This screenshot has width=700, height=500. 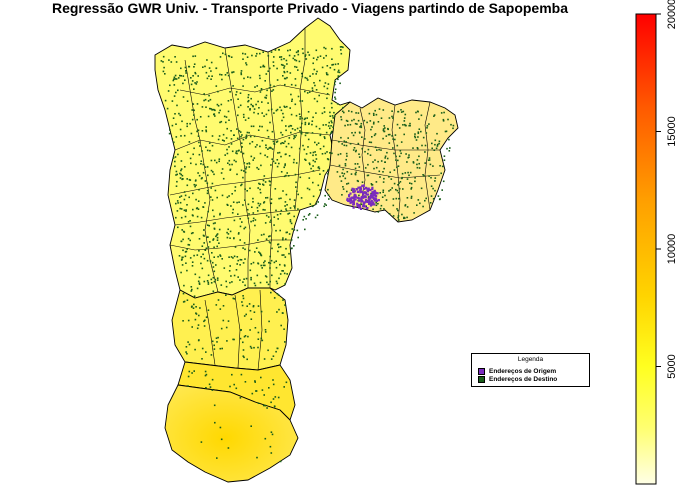 I want to click on color-scale-bar, so click(x=646, y=249).